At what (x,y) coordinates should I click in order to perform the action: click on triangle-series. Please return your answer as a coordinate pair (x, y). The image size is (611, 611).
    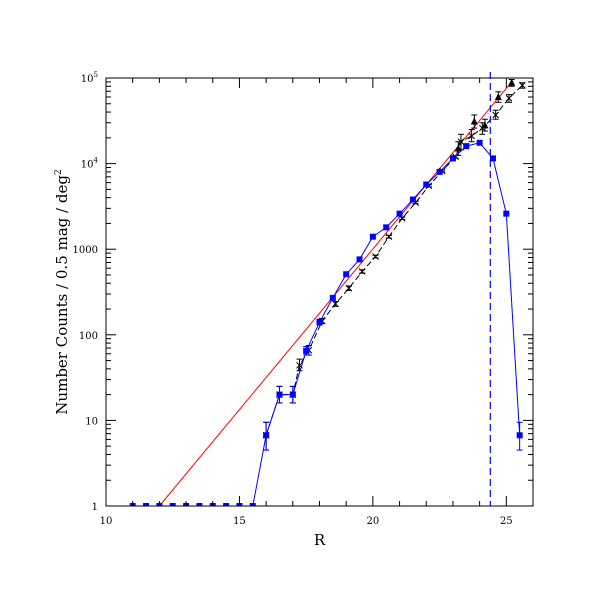
    Looking at the image, I should click on (485, 117).